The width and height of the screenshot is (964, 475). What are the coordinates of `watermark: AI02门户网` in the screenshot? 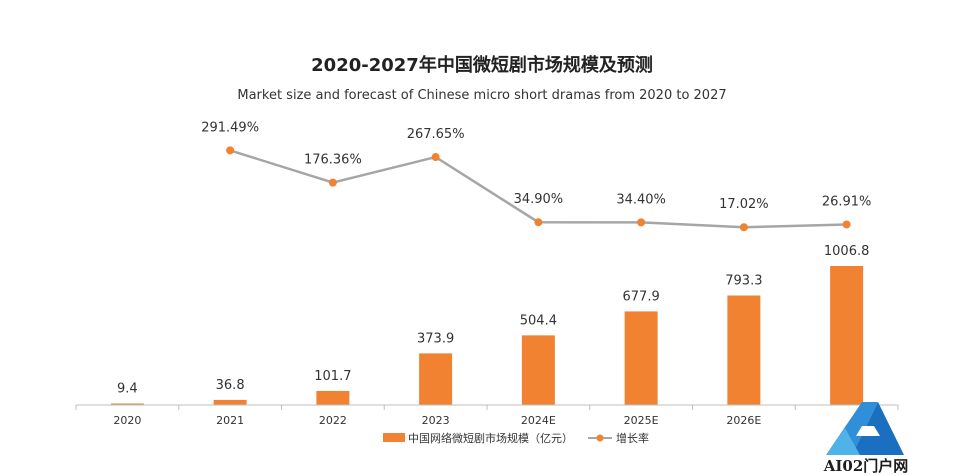 It's located at (866, 438).